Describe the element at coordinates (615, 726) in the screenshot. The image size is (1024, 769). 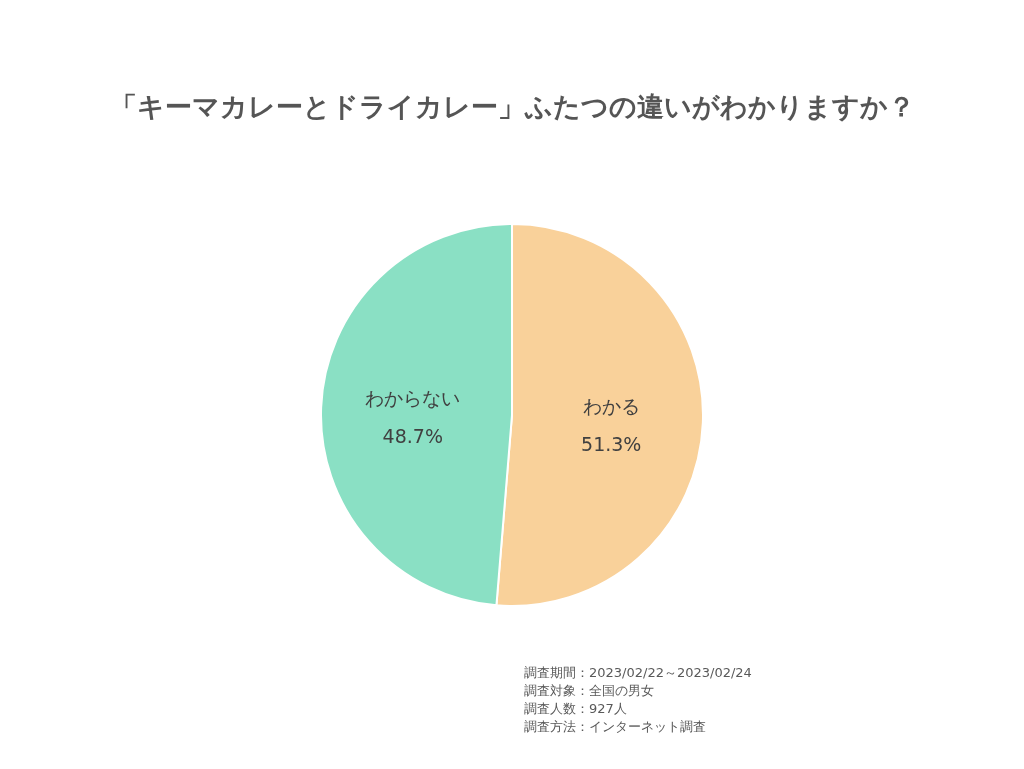
I see `text: 調査方法：インターネット調査` at that location.